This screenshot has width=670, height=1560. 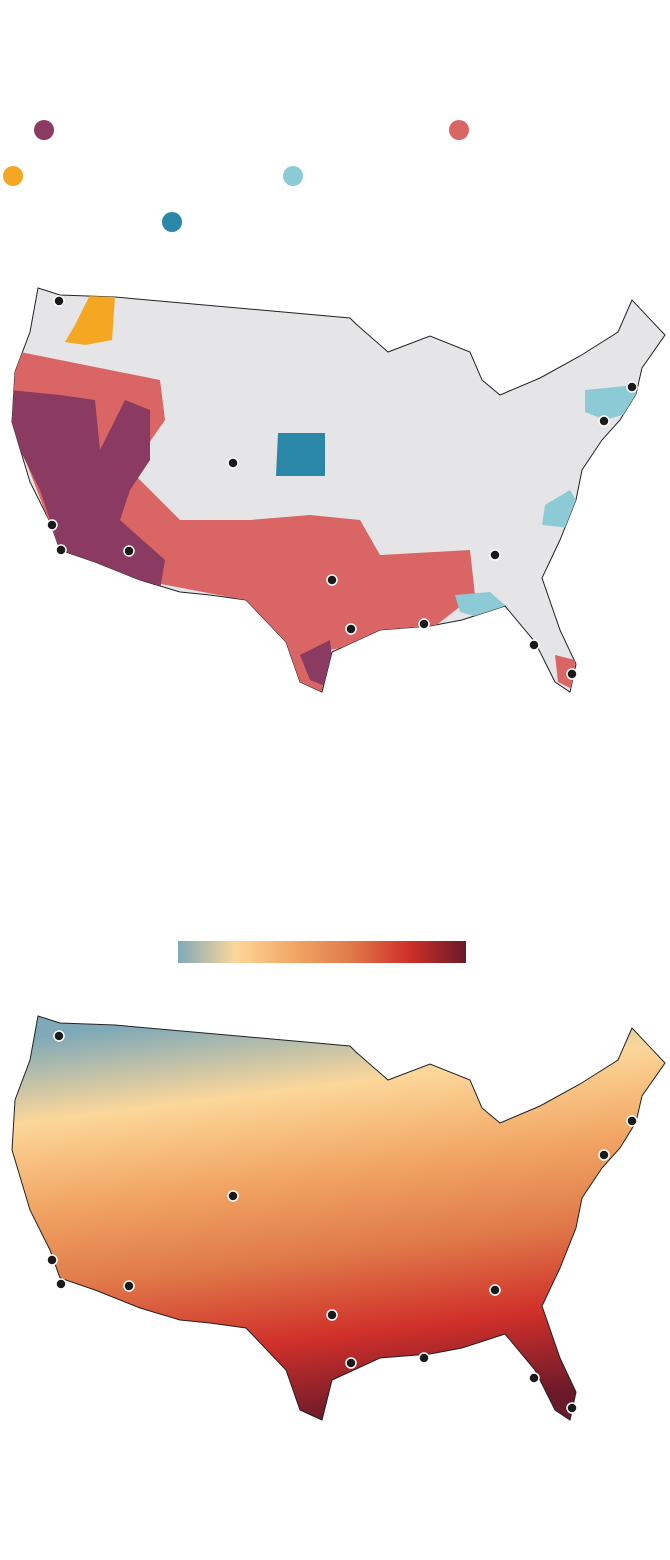 I want to click on region-dark-blue, so click(x=300, y=454).